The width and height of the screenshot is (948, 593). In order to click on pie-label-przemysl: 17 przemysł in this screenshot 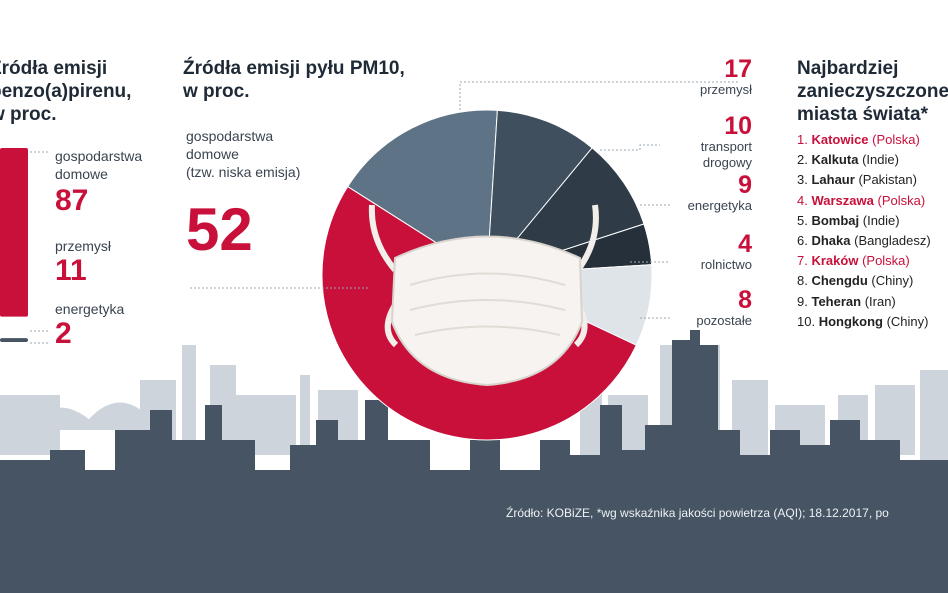, I will do `click(688, 77)`.